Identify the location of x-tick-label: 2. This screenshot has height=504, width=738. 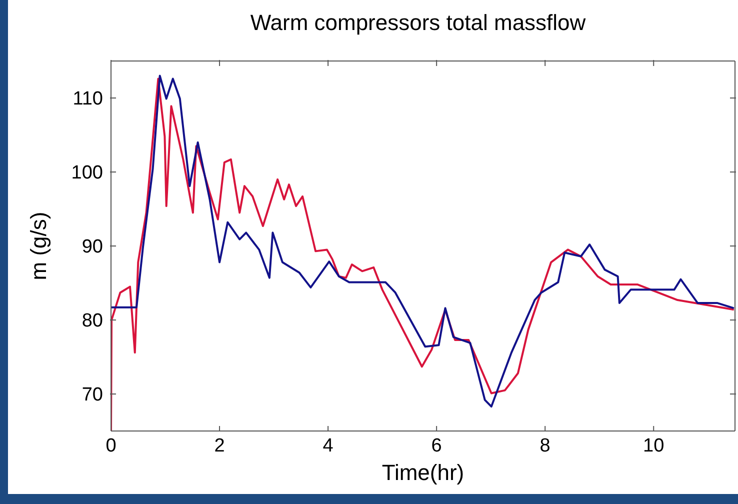
(219, 445).